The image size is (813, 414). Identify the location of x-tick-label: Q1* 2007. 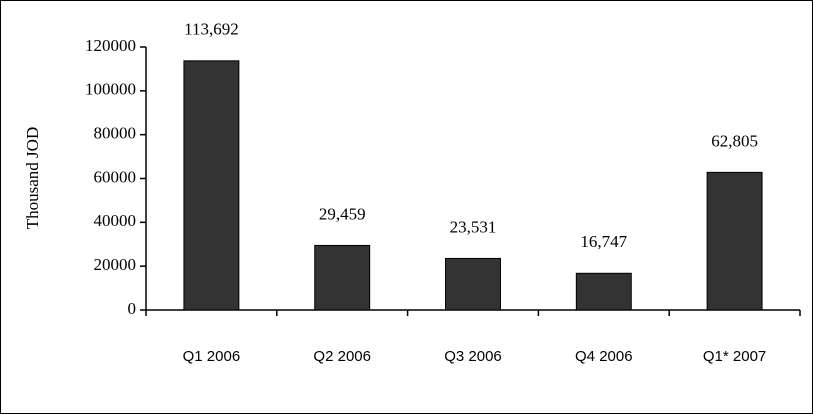
(734, 356).